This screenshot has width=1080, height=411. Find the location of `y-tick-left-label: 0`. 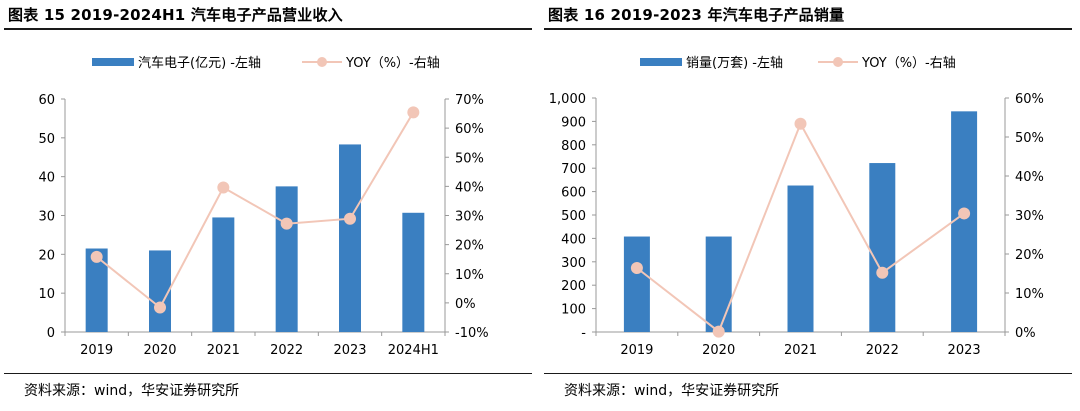

y-tick-left-label: 0 is located at coordinates (51, 333).